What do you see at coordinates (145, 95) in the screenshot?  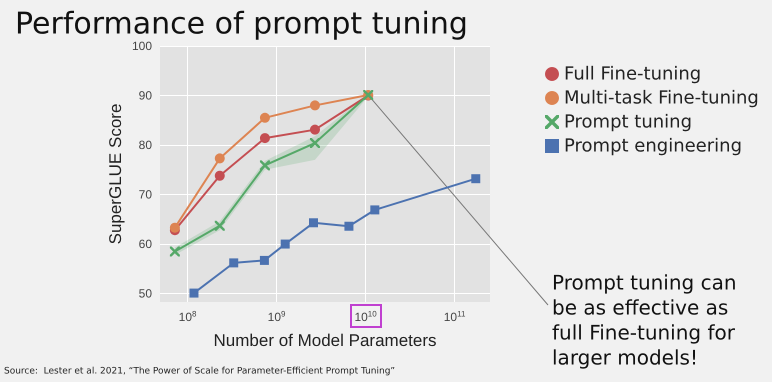 I see `y-tick-label: 90` at bounding box center [145, 95].